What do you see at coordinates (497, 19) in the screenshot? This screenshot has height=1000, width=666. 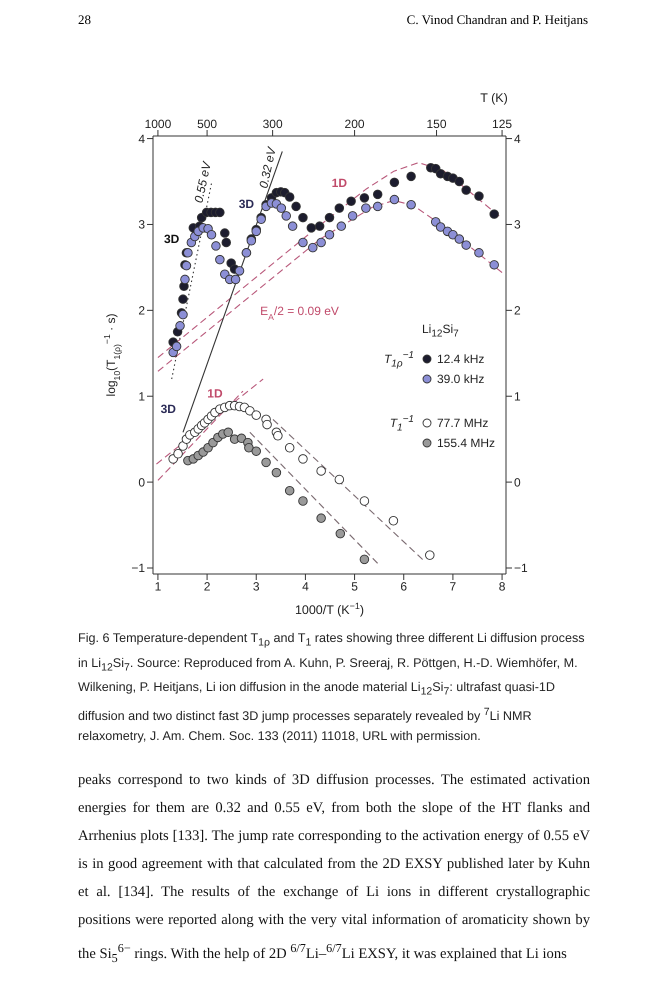 I see `text: C. Vinod Chandran and P. Heitjans` at bounding box center [497, 19].